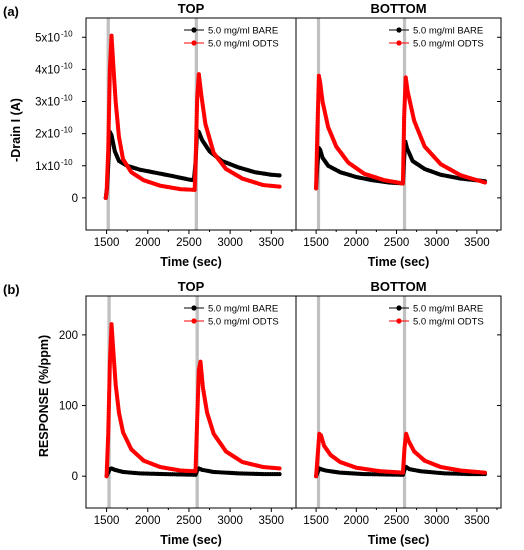  I want to click on y-tick-label: 1x10, so click(47, 167).